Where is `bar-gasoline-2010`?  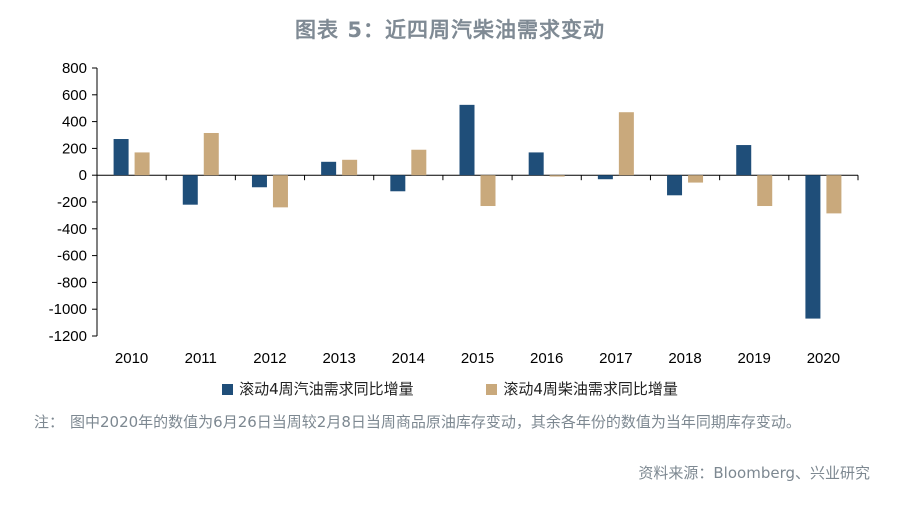
bar-gasoline-2010 is located at coordinates (121, 157).